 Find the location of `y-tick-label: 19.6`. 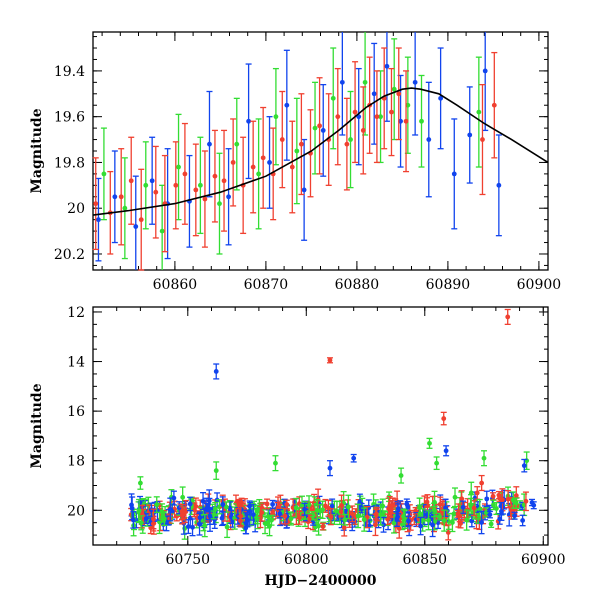

y-tick-label: 19.6 is located at coordinates (69, 118).